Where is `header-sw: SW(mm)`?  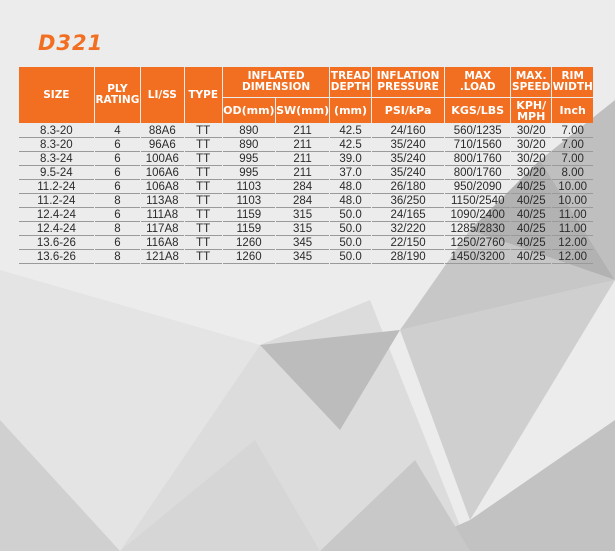
header-sw: SW(mm) is located at coordinates (302, 110).